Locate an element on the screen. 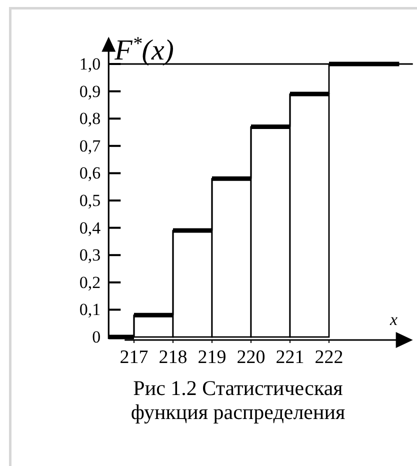  y-tick-label: 0,5 is located at coordinates (90, 200).